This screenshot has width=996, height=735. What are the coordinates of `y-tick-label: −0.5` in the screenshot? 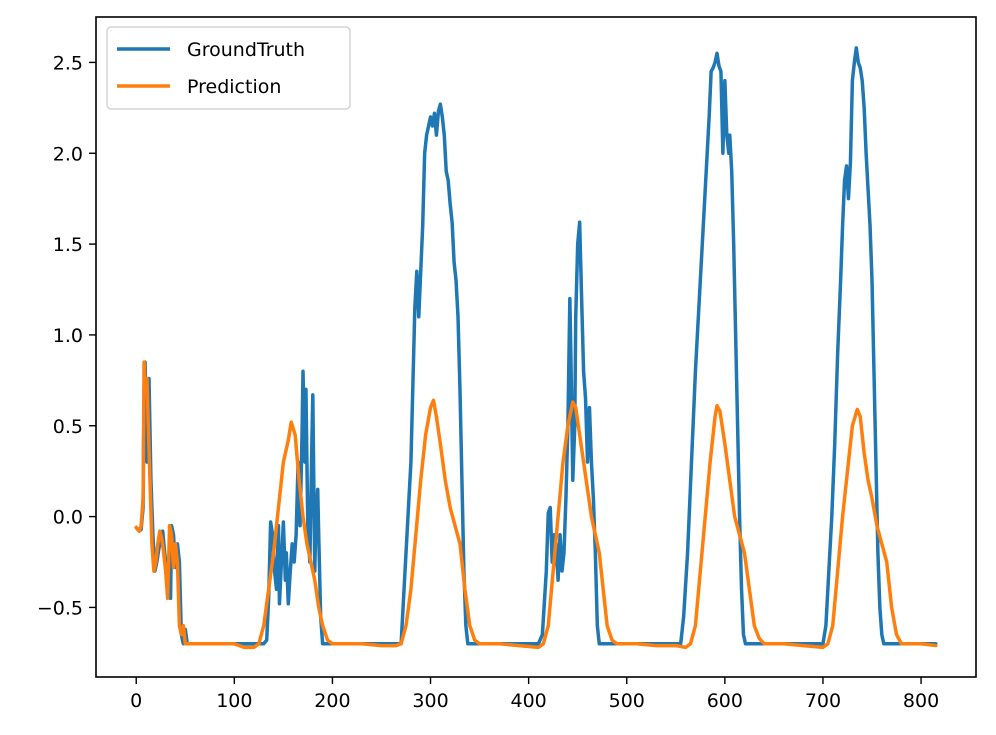 It's located at (60, 608).